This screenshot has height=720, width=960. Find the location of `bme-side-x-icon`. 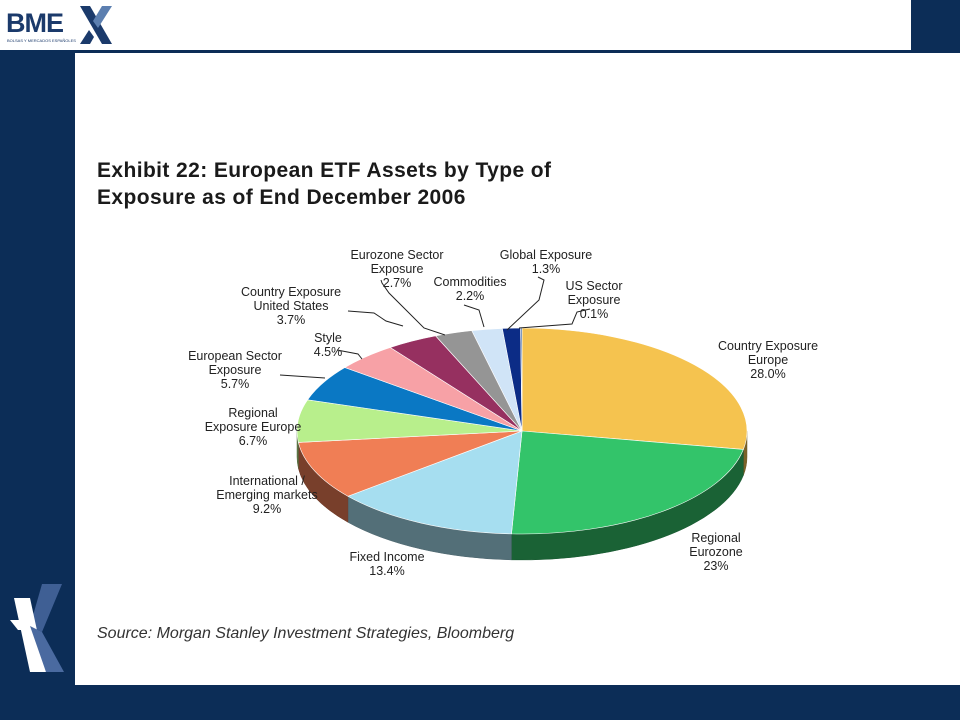

bme-side-x-icon is located at coordinates (37, 628).